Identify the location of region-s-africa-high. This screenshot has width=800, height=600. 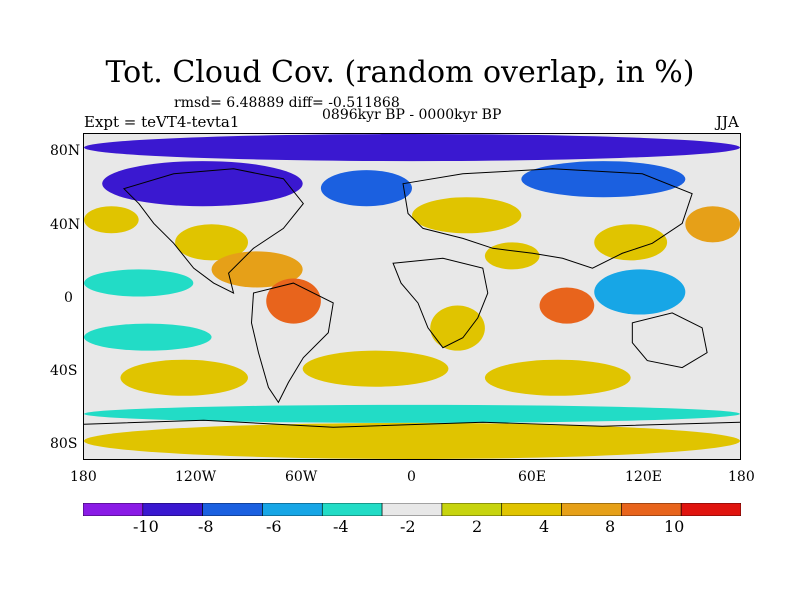
(457, 328).